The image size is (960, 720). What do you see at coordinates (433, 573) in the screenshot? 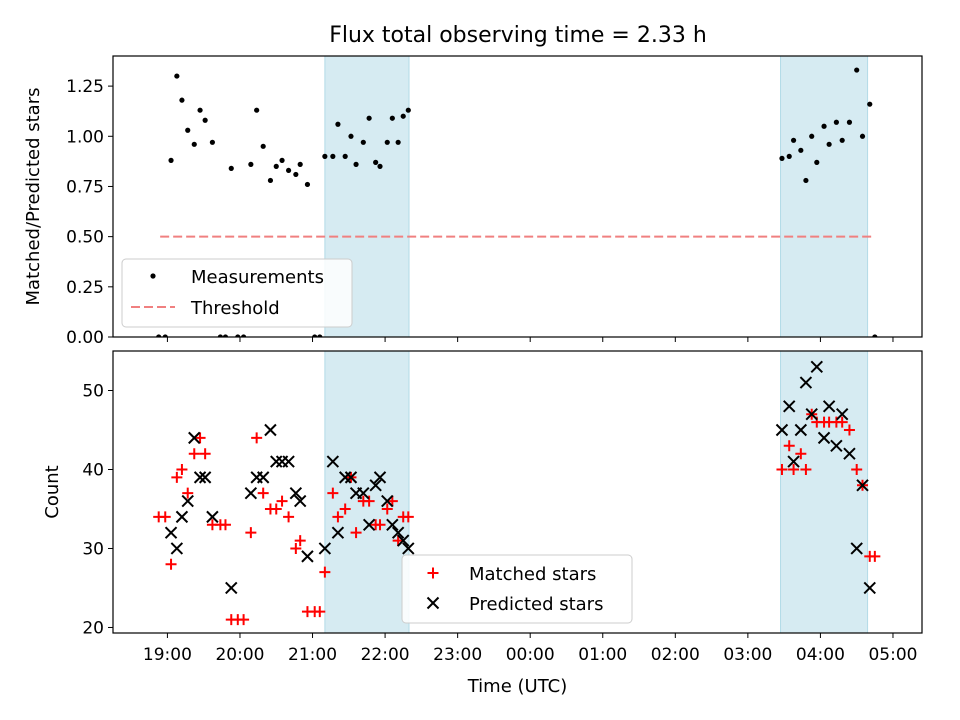
I see `legend-plus-marker` at bounding box center [433, 573].